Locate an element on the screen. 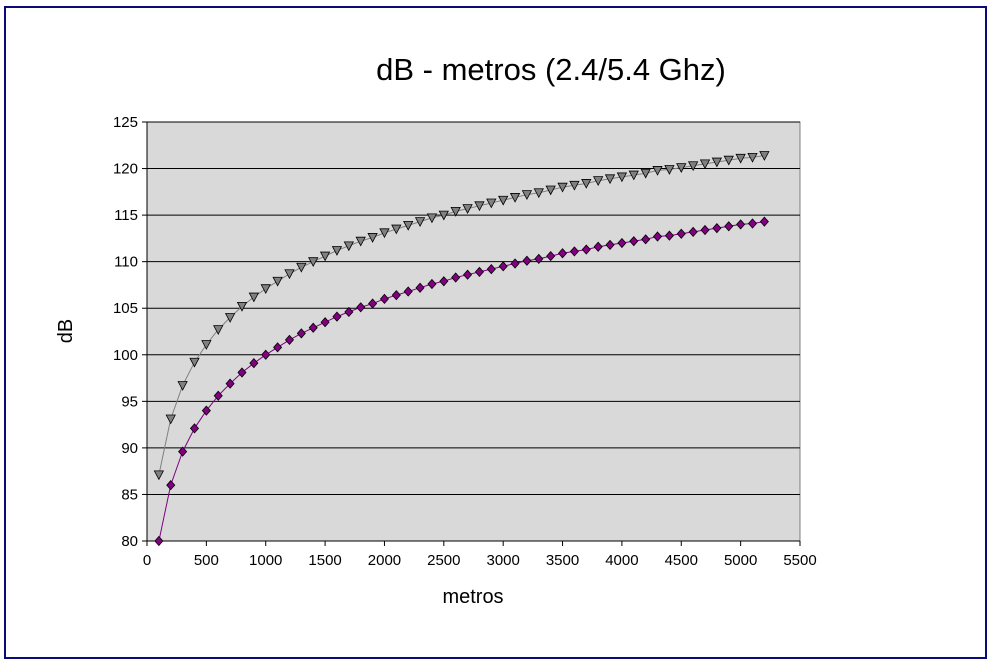 The height and width of the screenshot is (669, 997). y-tick-label-95: 95 is located at coordinates (129, 401).